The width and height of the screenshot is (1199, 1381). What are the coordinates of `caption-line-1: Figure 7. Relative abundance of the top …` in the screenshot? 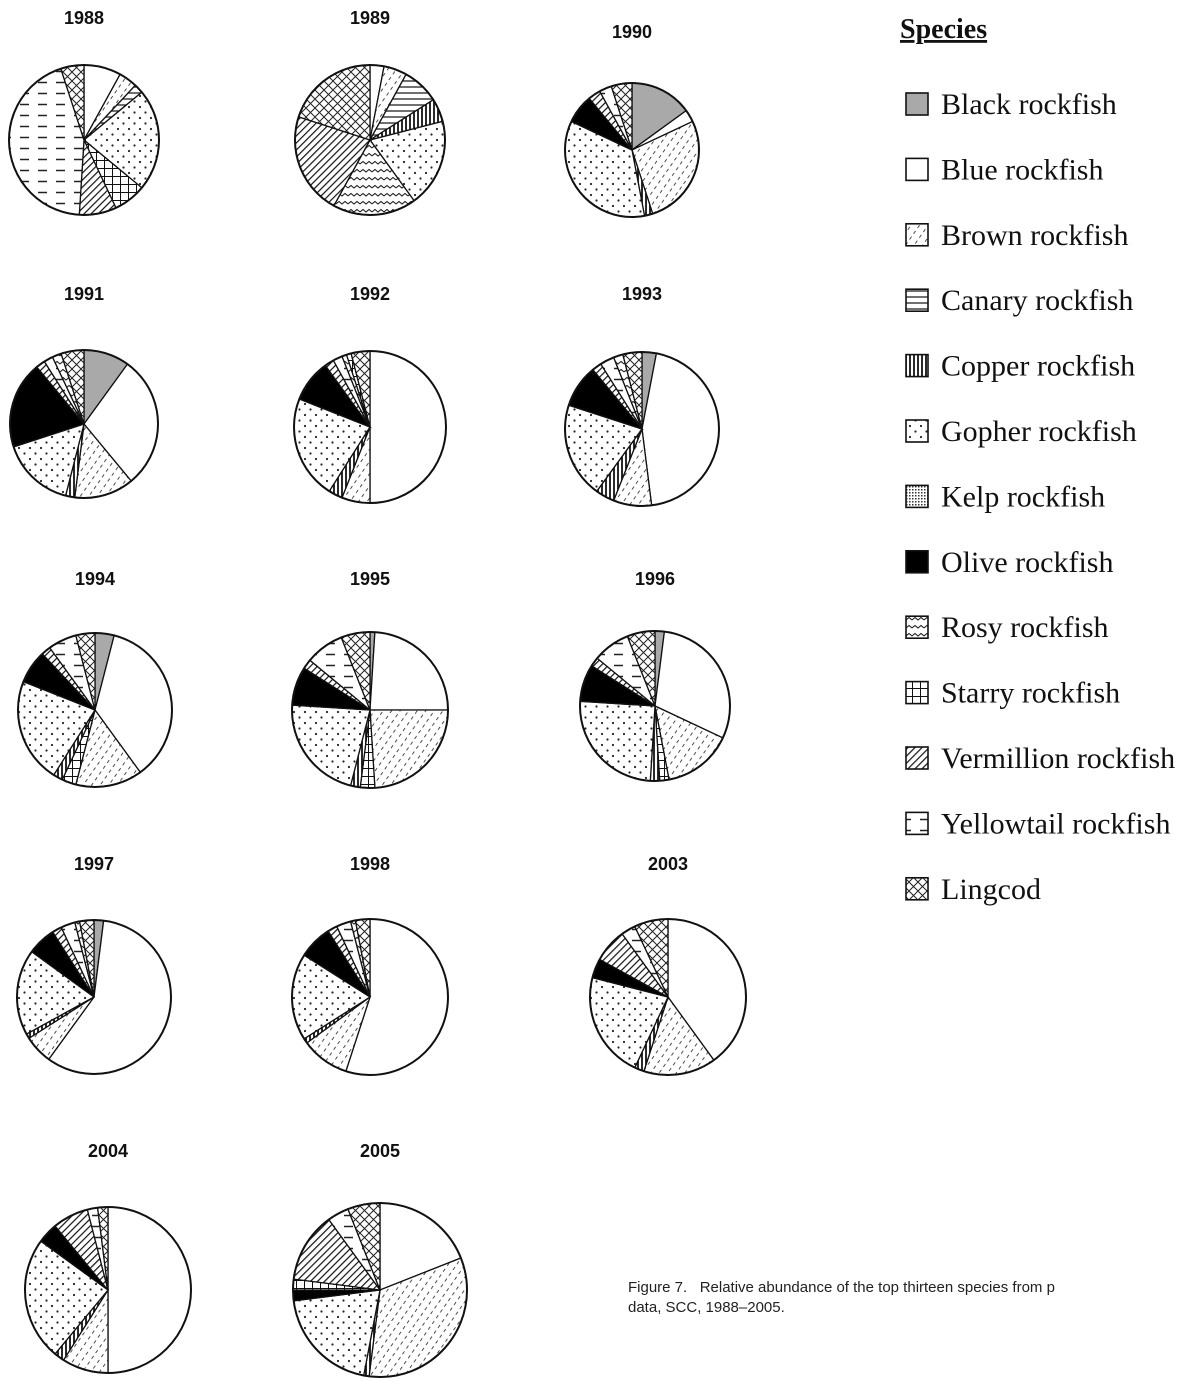 It's located at (841, 1287).